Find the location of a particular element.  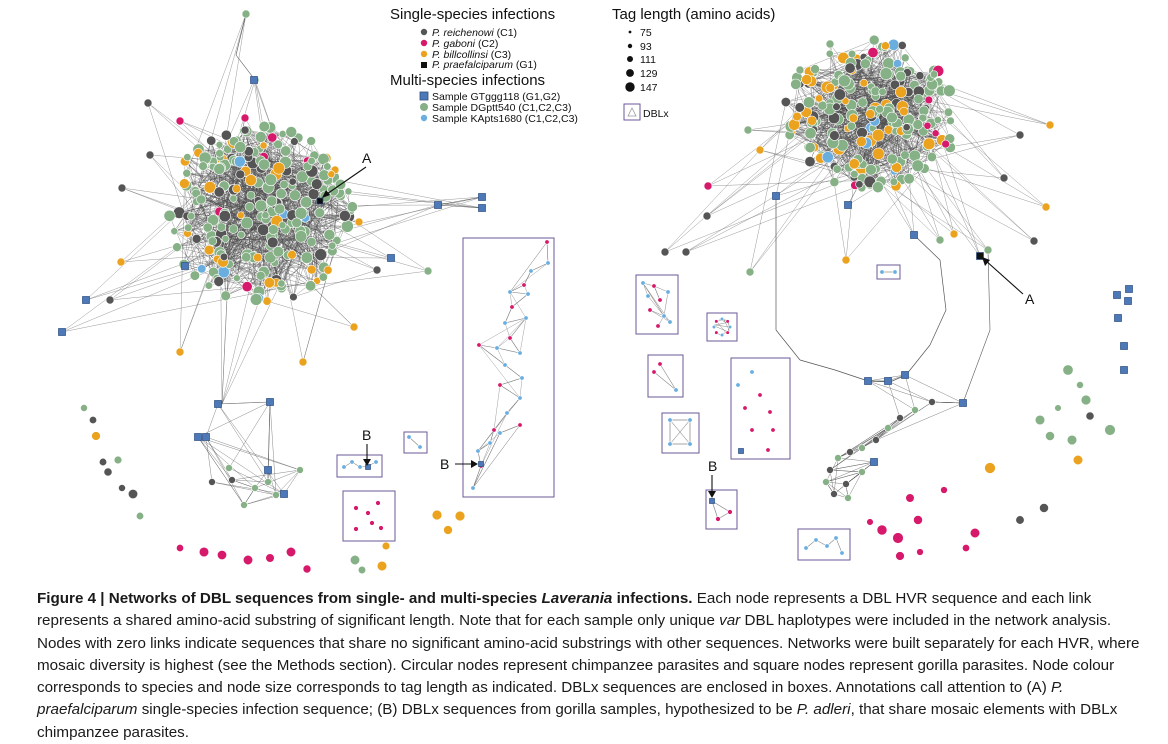

tag-length-75: 75 is located at coordinates (640, 33).